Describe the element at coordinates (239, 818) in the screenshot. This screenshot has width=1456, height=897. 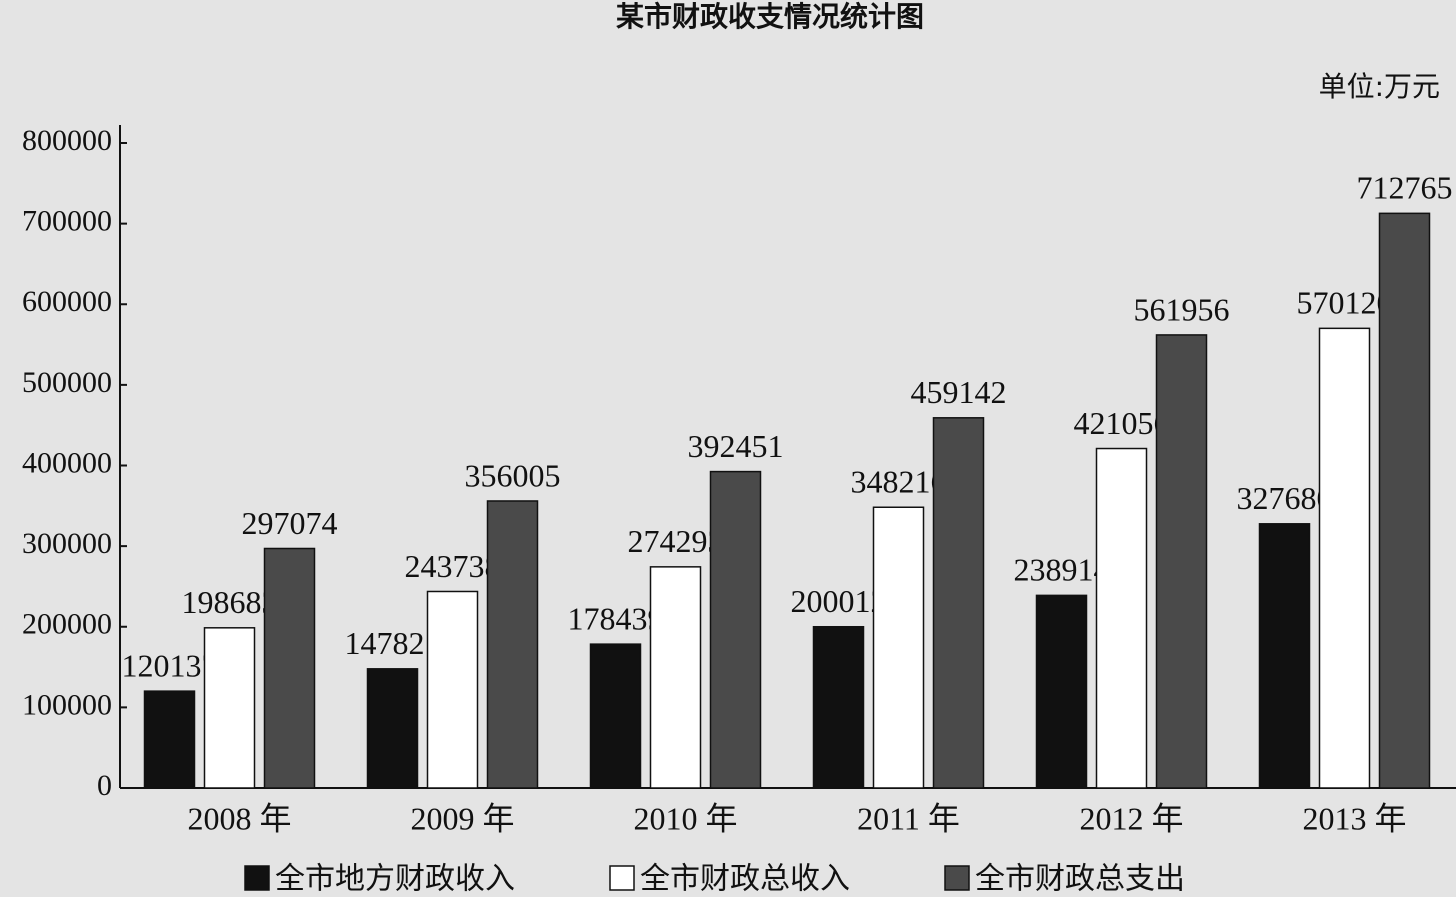
I see `x-tick-label: 2008 年` at that location.